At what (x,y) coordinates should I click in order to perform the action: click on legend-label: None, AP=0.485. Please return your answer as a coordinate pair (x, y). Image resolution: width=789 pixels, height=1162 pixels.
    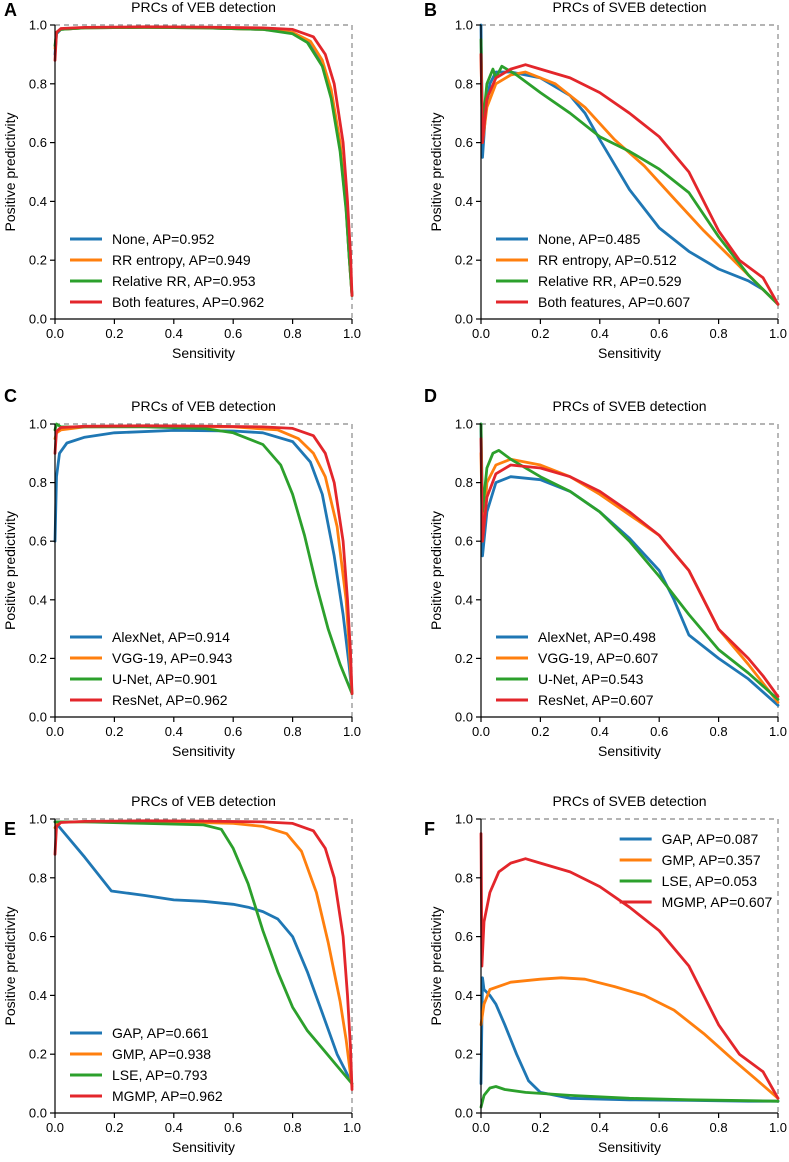
    Looking at the image, I should click on (589, 239).